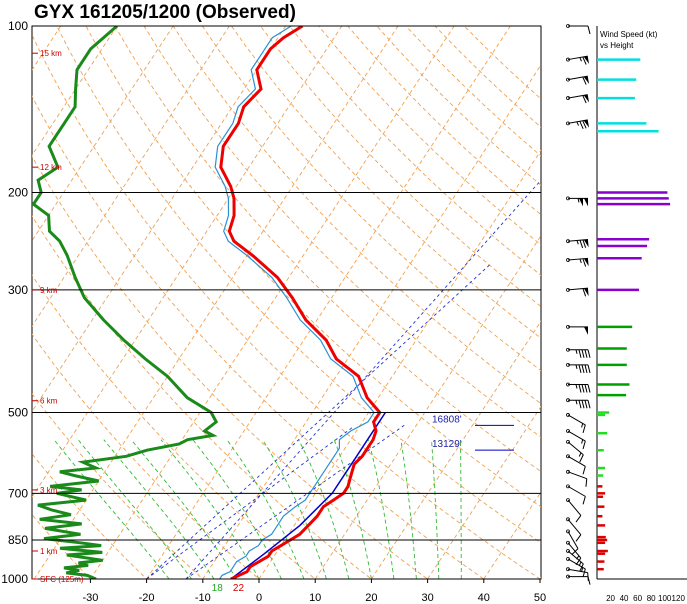 The width and height of the screenshot is (687, 604). What do you see at coordinates (447, 444) in the screenshot?
I see `height-annotation: 13129'` at bounding box center [447, 444].